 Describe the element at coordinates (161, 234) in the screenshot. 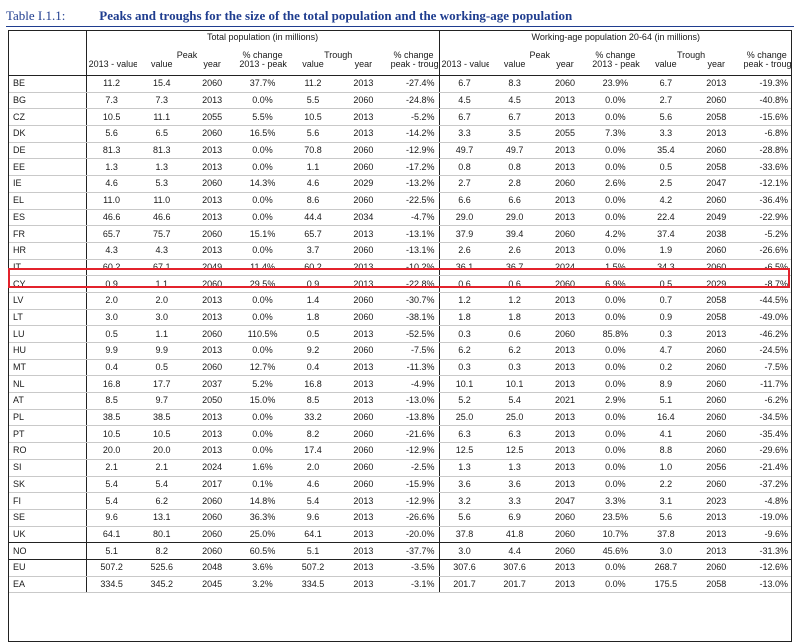

I see `table-cell: 75.7` at that location.